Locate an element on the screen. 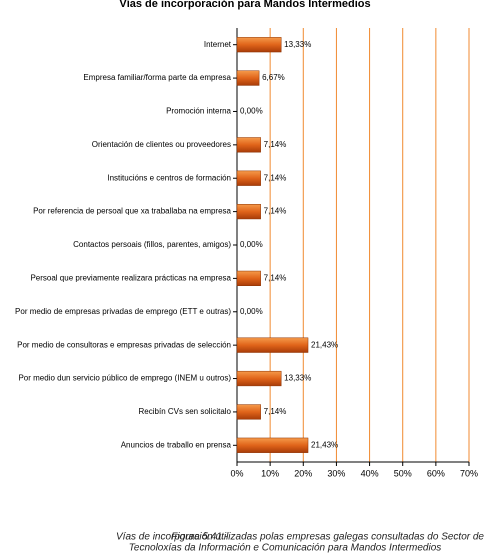  y-tick-label: Orientación de clientes ou proveedores is located at coordinates (161, 144).